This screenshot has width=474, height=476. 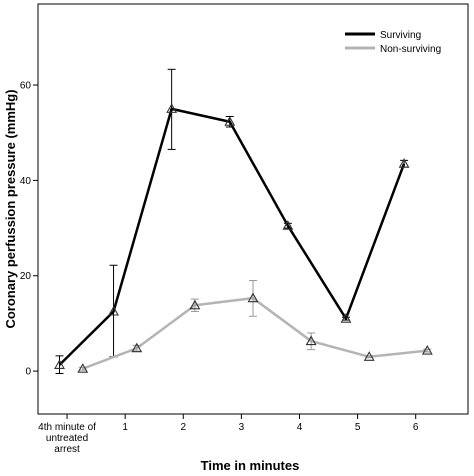 I want to click on legend: Surviving Non-surviving, so click(x=393, y=42).